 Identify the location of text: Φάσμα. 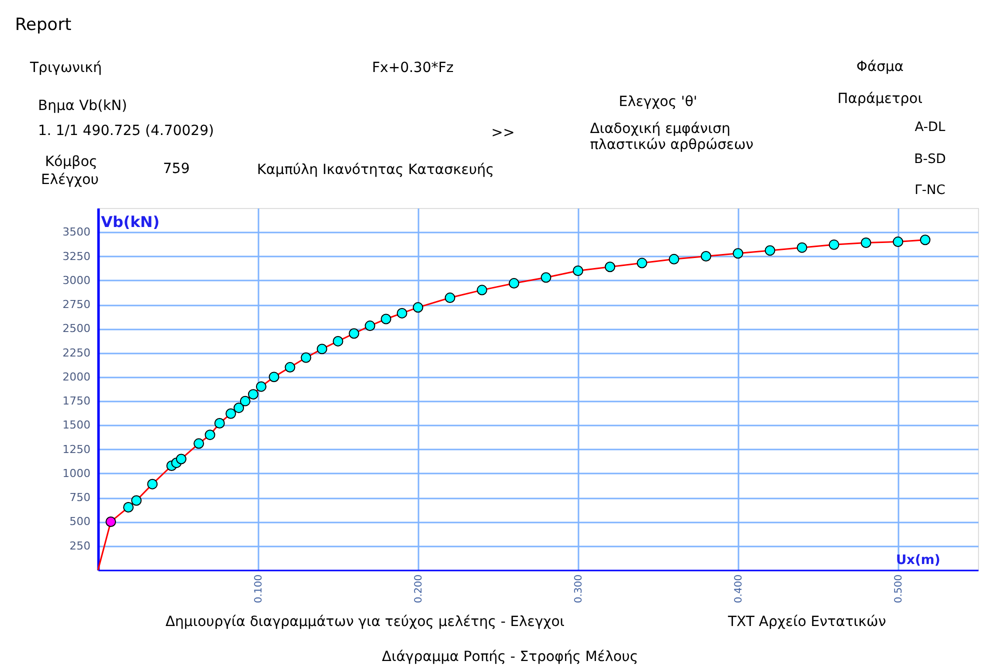
(880, 67).